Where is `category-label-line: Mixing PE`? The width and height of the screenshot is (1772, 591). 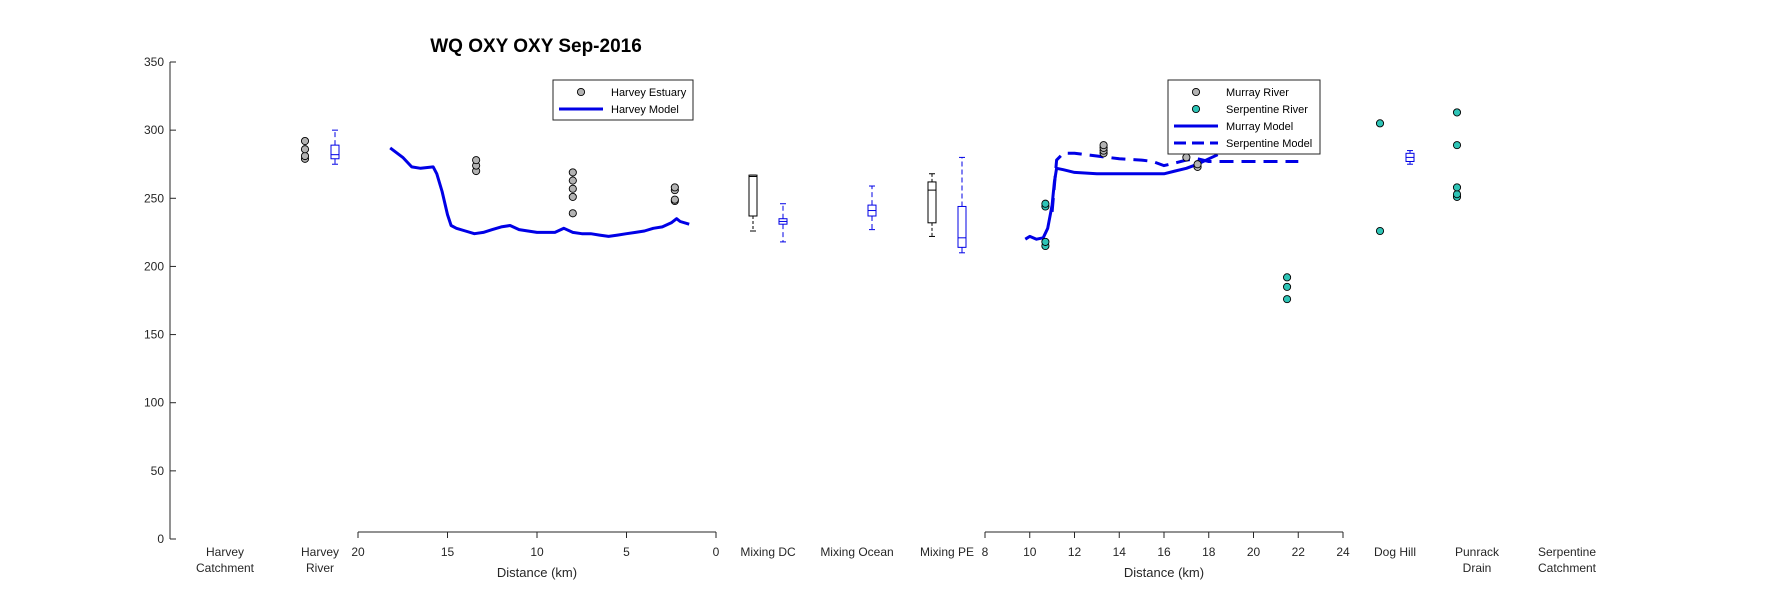 category-label-line: Mixing PE is located at coordinates (947, 552).